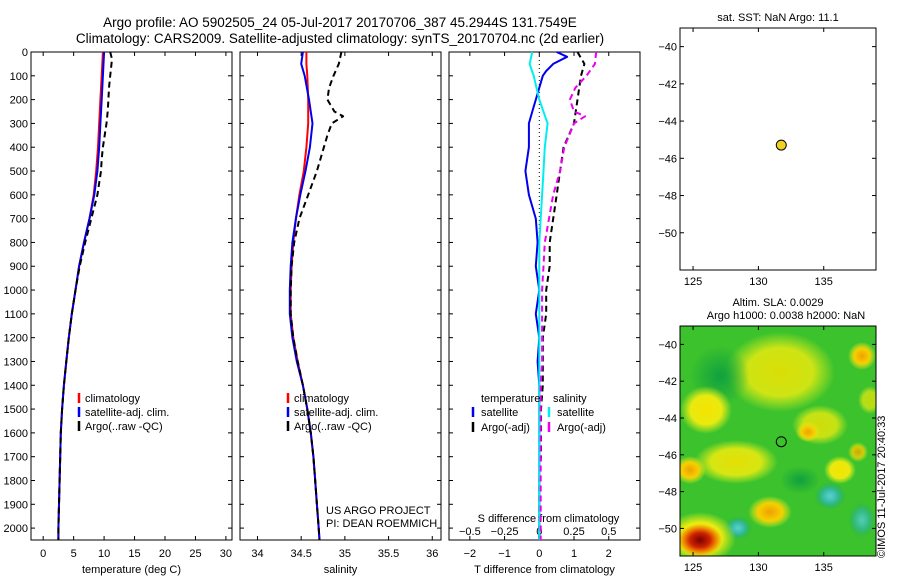 Image resolution: width=900 pixels, height=580 pixels. What do you see at coordinates (544, 570) in the screenshot?
I see `x-axis-label: T difference from climatology` at bounding box center [544, 570].